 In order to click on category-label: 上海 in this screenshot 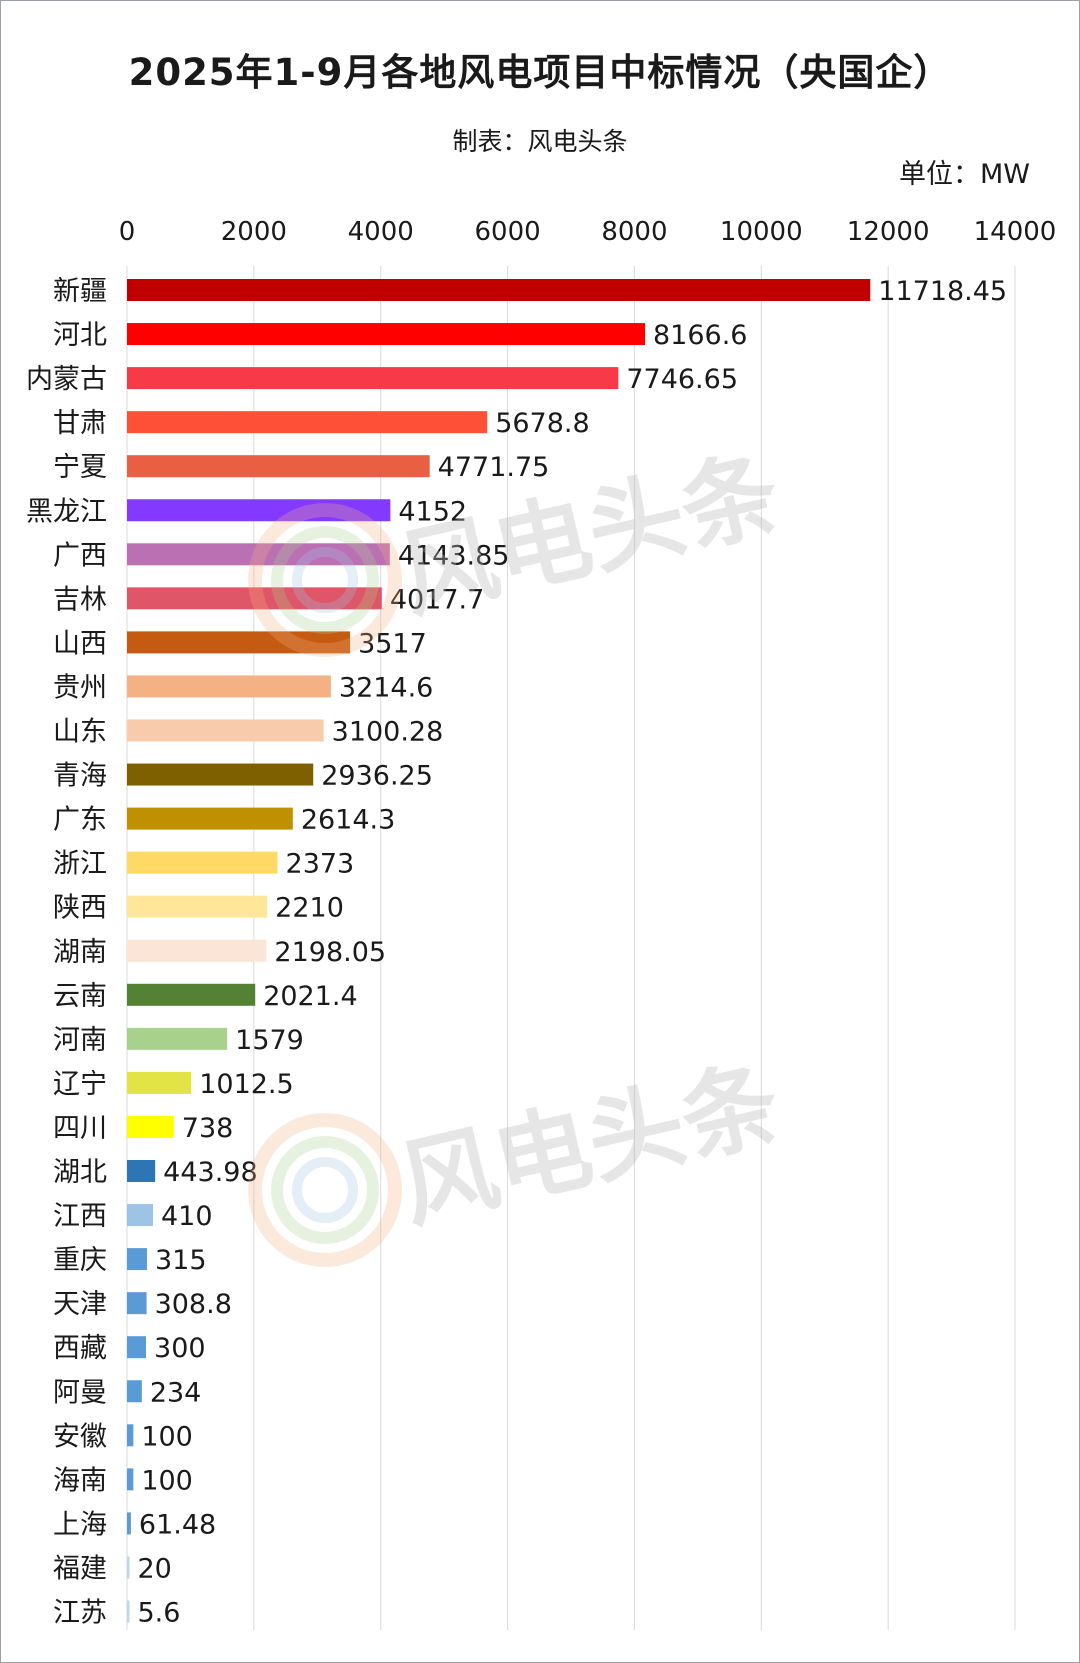, I will do `click(80, 1524)`.